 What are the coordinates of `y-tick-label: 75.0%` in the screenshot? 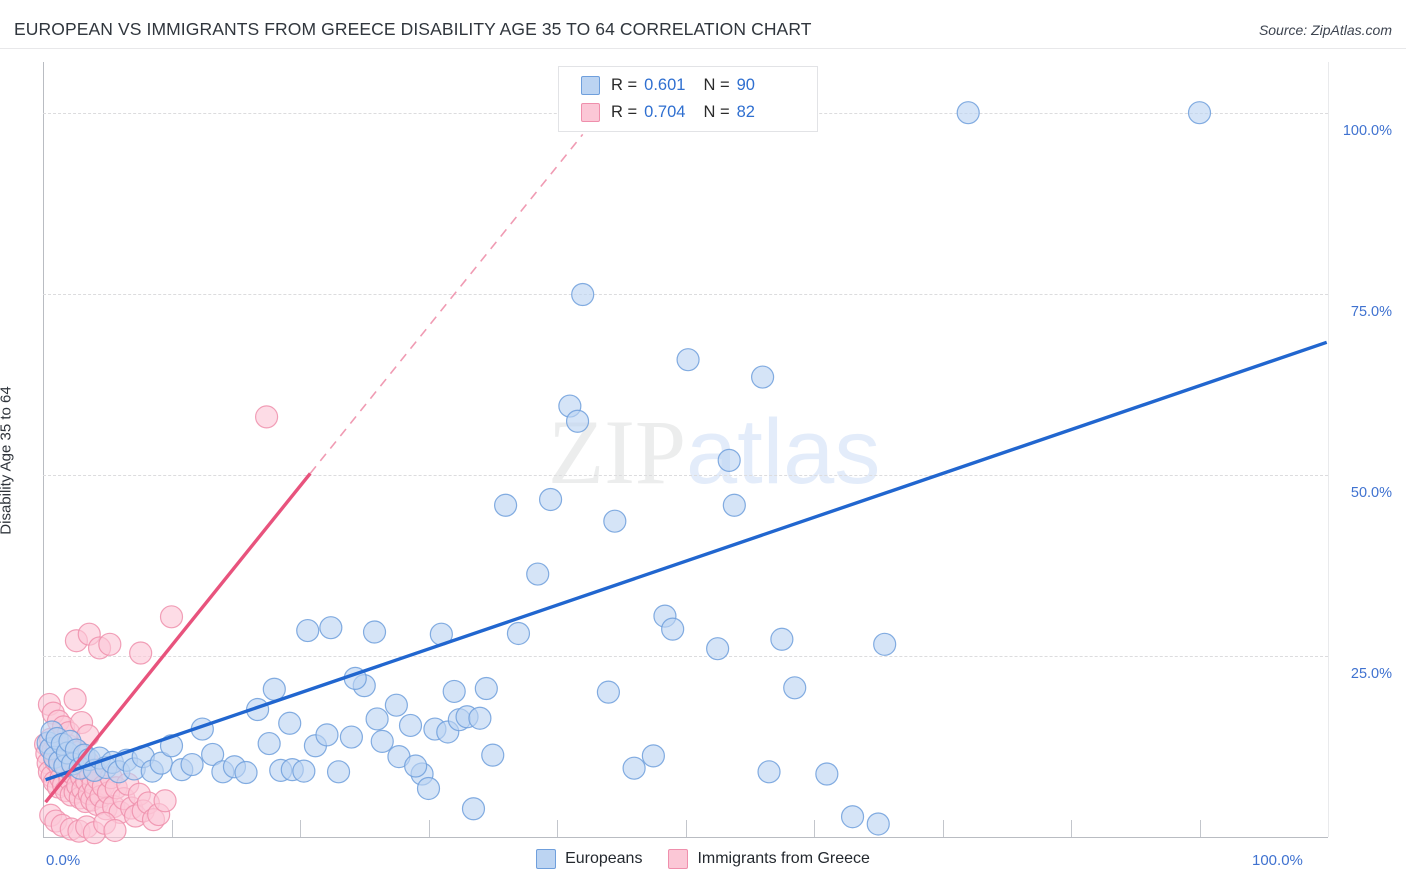 It's located at (1371, 311).